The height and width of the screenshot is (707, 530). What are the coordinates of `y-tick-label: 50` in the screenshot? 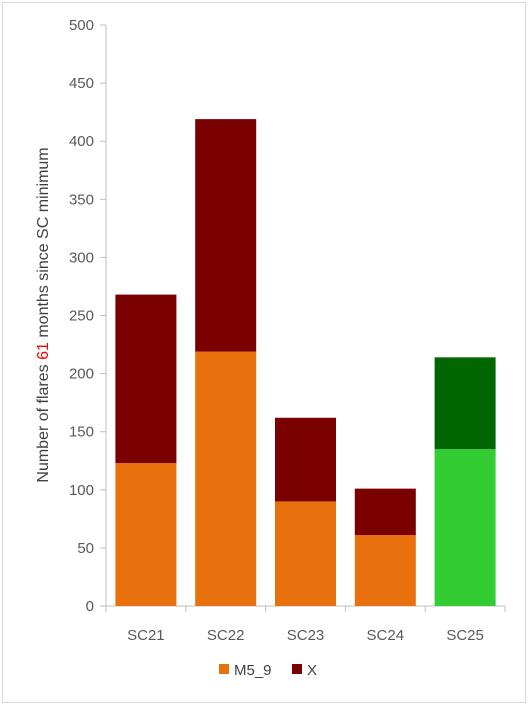 It's located at (85, 548).